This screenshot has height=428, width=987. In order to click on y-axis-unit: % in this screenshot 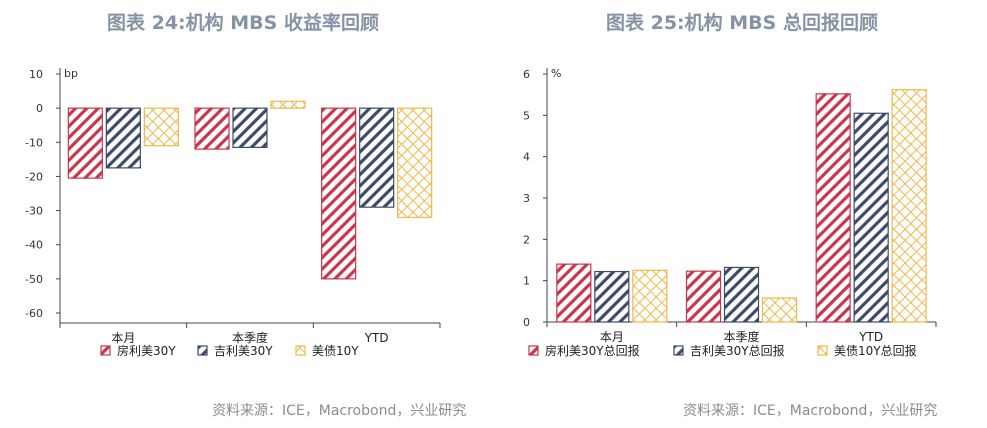, I will do `click(556, 73)`.